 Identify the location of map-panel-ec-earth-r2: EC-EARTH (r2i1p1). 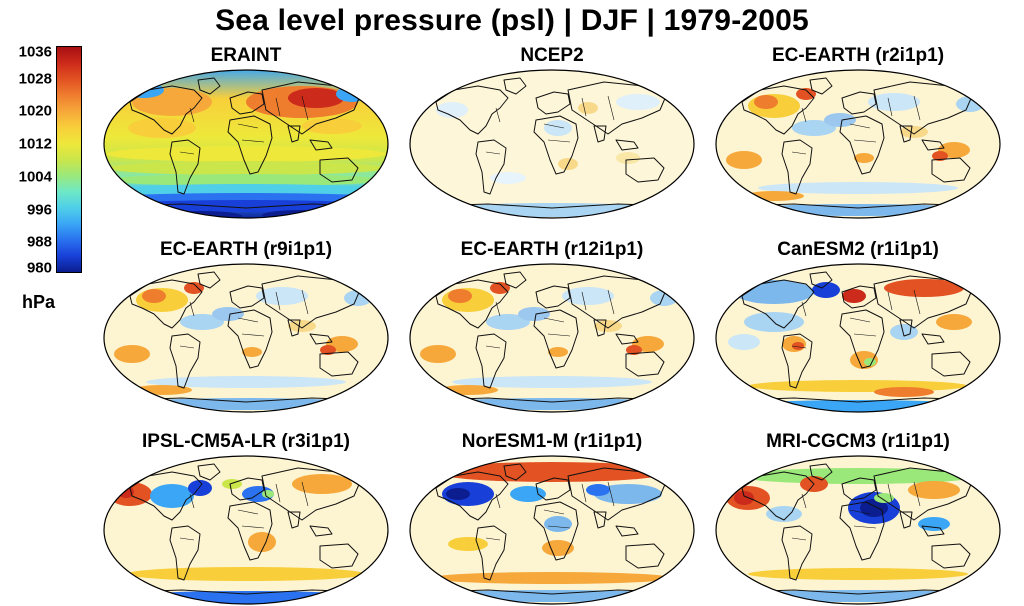
(858, 132).